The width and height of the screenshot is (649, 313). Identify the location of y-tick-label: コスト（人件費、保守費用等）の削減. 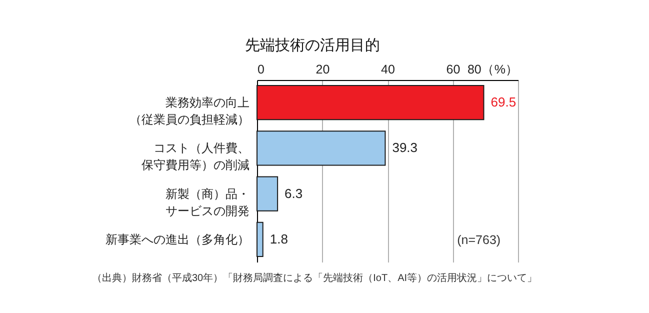
(196, 156).